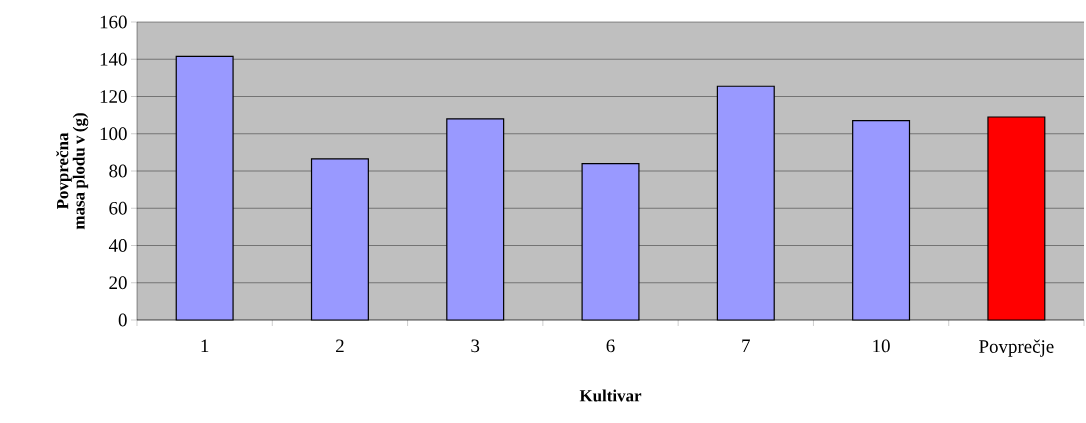 Image resolution: width=1086 pixels, height=423 pixels. I want to click on x-tick-label: Povprečje, so click(1016, 348).